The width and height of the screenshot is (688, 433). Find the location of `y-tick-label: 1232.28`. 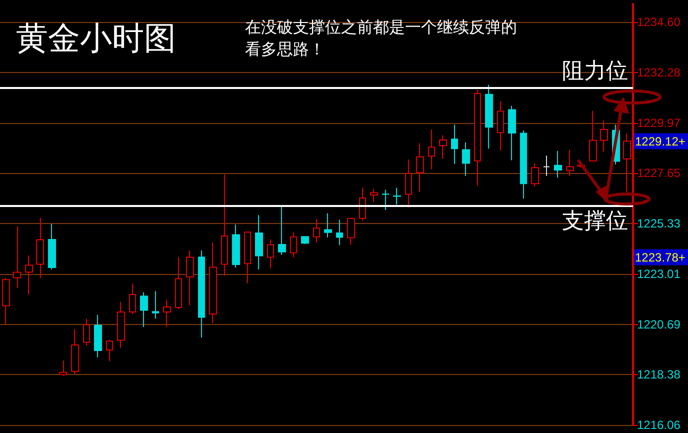

y-tick-label: 1232.28 is located at coordinates (659, 73).